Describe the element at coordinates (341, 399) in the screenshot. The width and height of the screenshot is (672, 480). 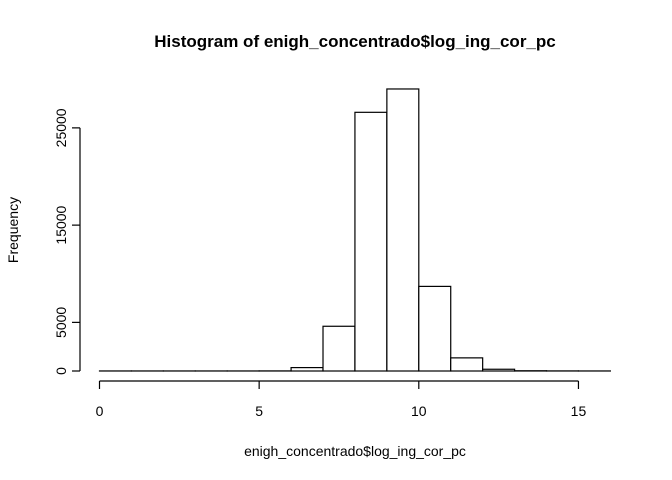
I see `x-axis: 0 5 10 15` at that location.